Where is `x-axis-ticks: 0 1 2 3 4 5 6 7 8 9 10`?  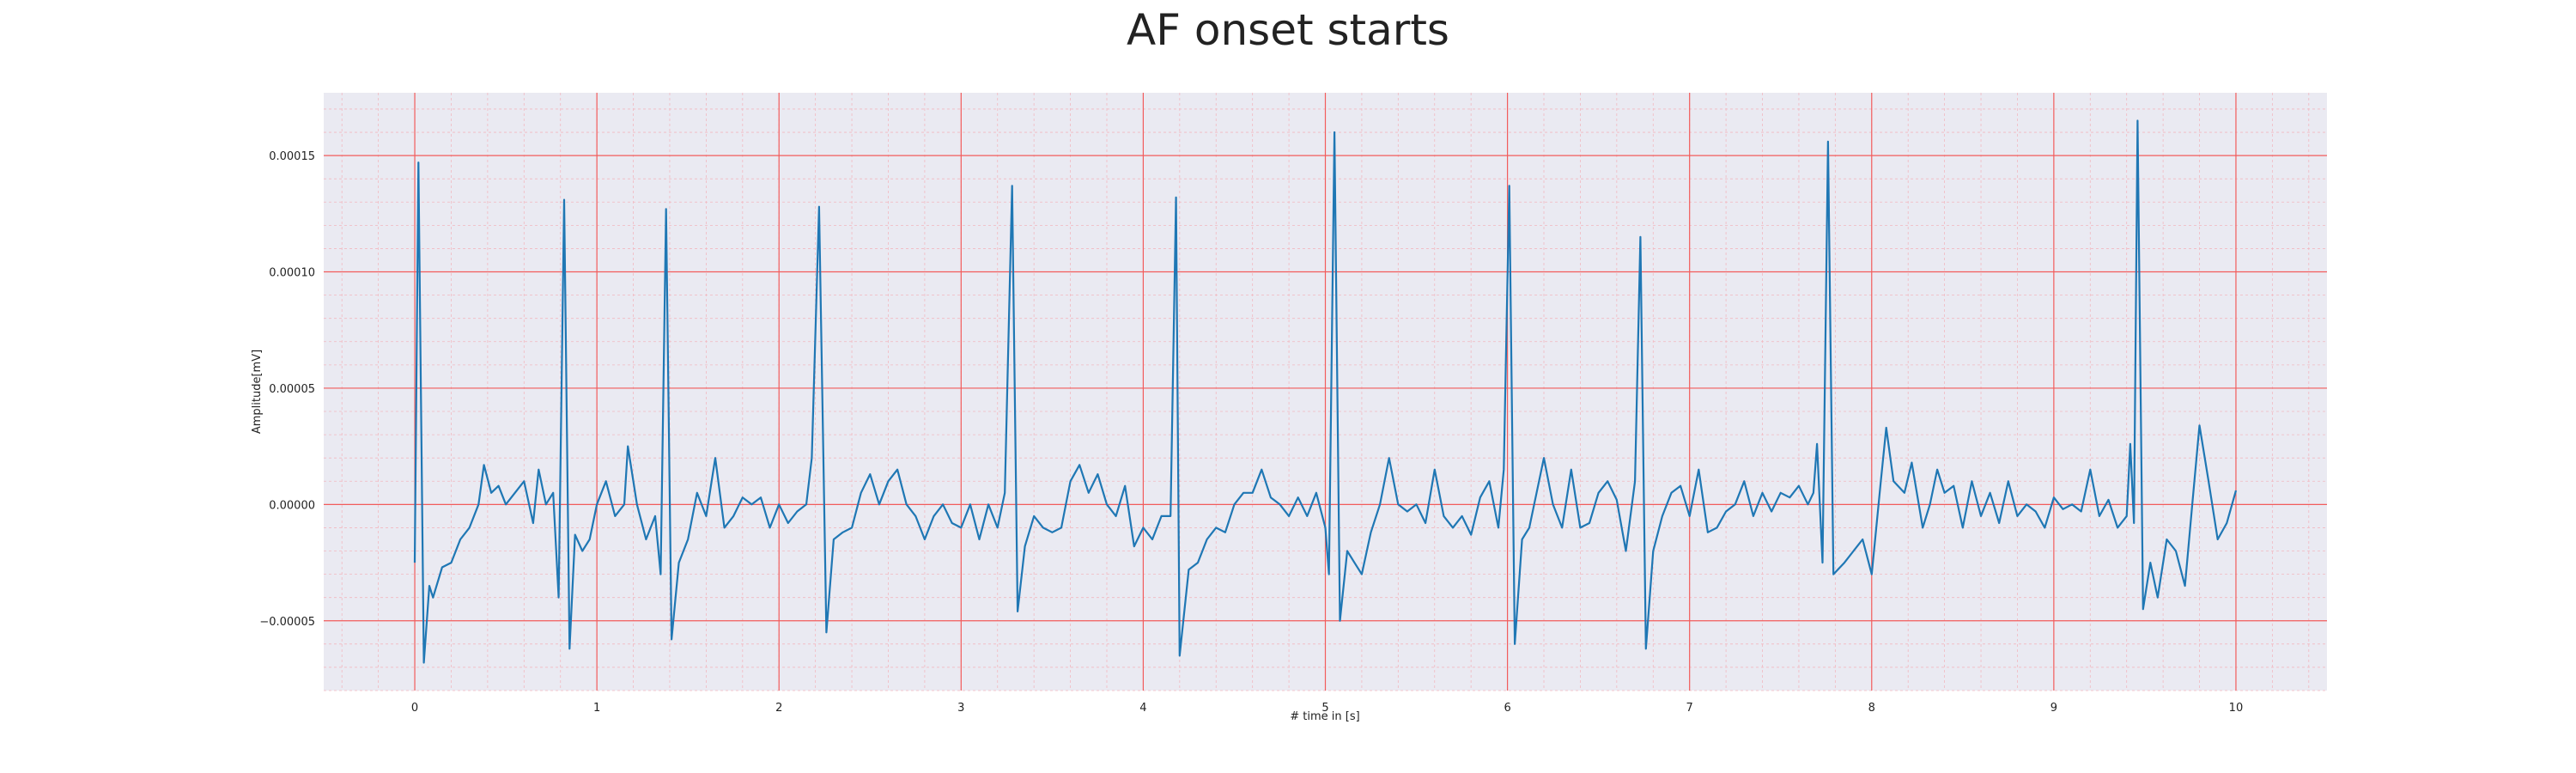
x-axis-ticks: 0 1 2 3 4 5 6 7 8 9 10 is located at coordinates (1327, 708).